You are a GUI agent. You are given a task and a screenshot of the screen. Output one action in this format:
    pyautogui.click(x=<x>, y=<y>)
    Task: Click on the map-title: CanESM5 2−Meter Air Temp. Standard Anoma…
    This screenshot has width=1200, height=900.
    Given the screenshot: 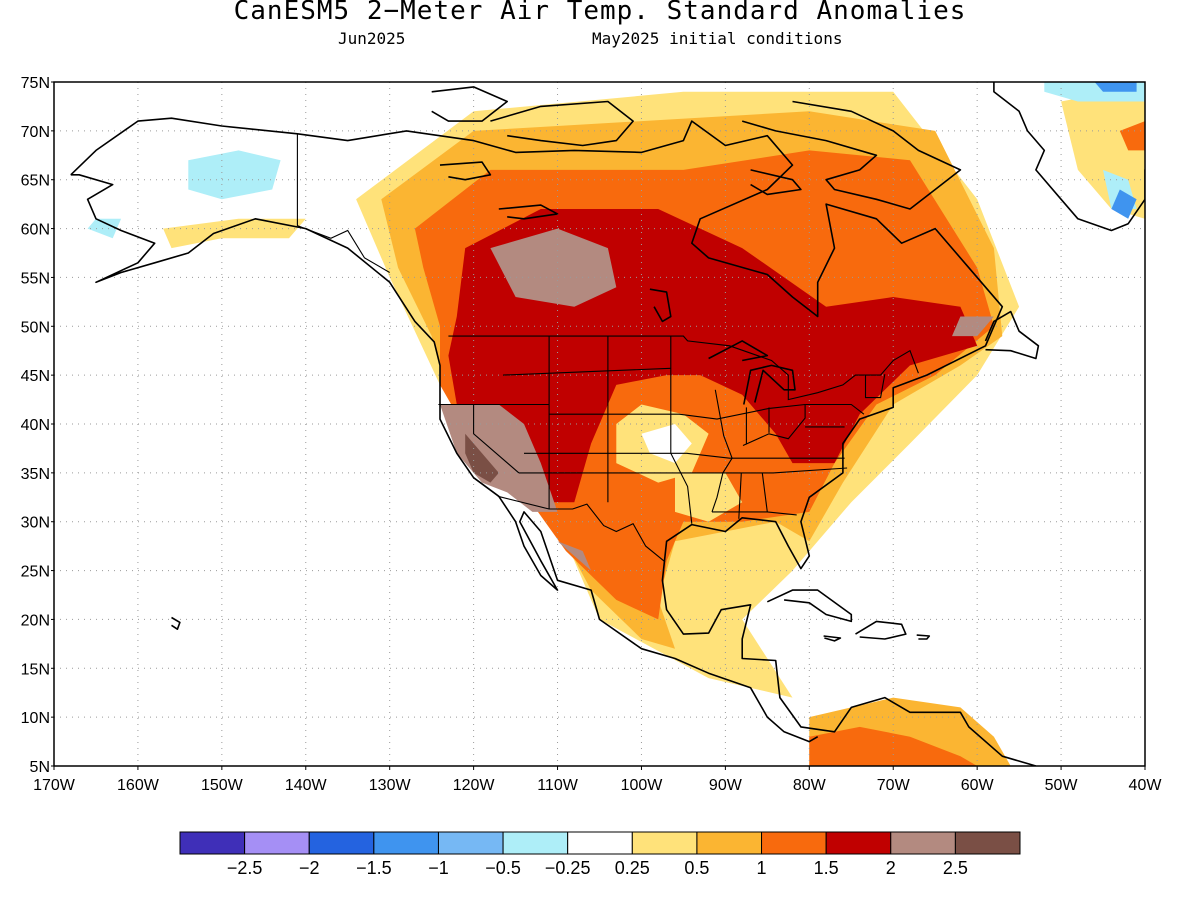 What is the action you would take?
    pyautogui.click(x=600, y=13)
    